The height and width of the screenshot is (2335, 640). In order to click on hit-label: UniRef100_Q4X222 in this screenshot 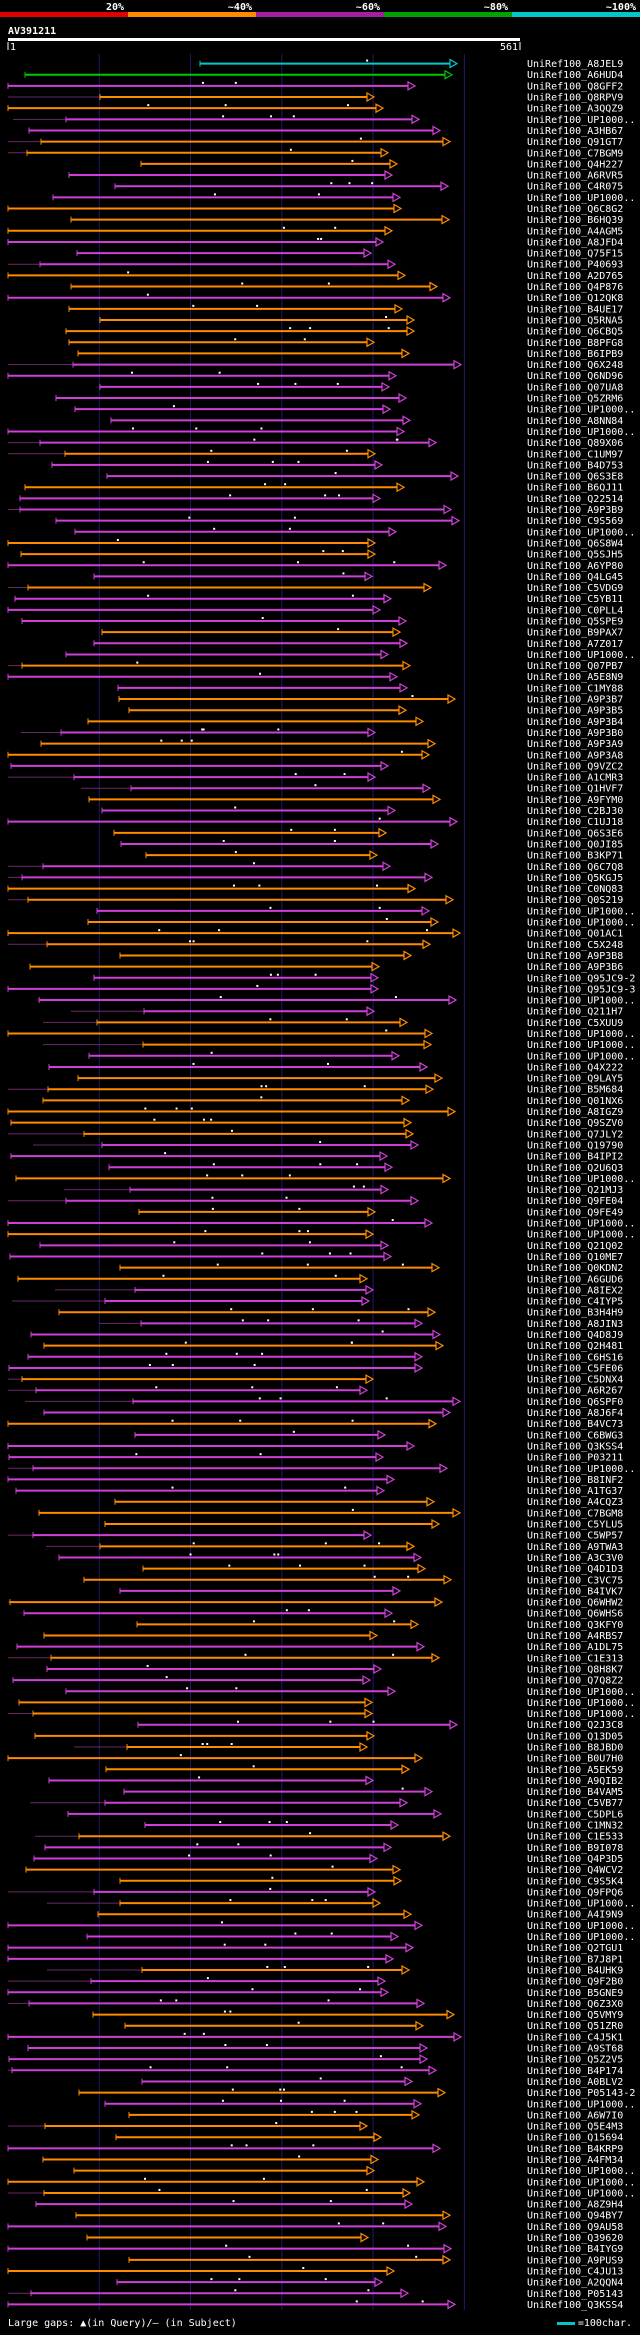, I will do `click(575, 1067)`.